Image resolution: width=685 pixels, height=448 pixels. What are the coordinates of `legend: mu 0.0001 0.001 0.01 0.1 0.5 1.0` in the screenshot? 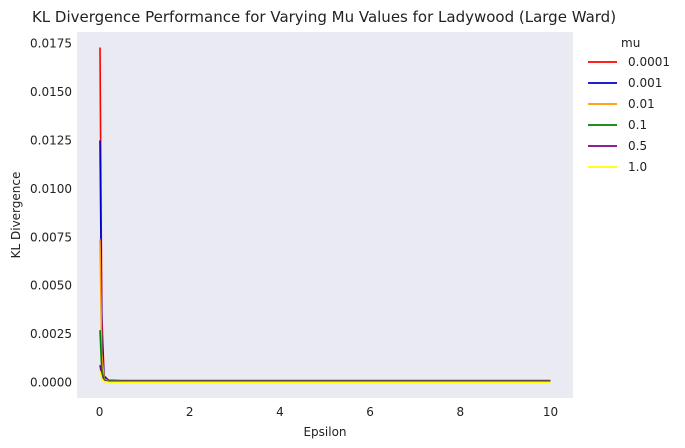 It's located at (629, 105).